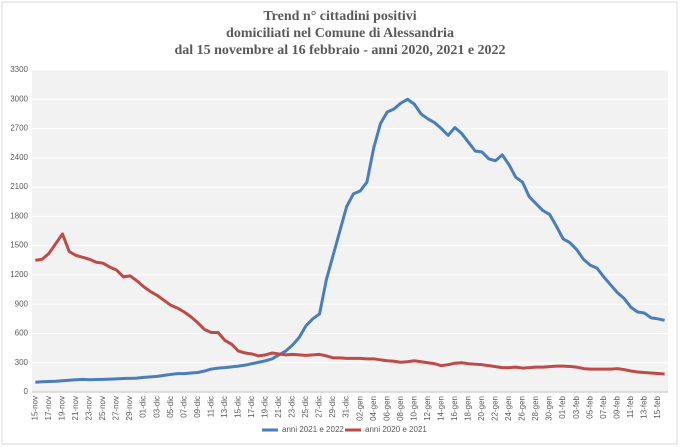 This screenshot has height=447, width=680. I want to click on x-tick-label: 16-gen, so click(454, 408).